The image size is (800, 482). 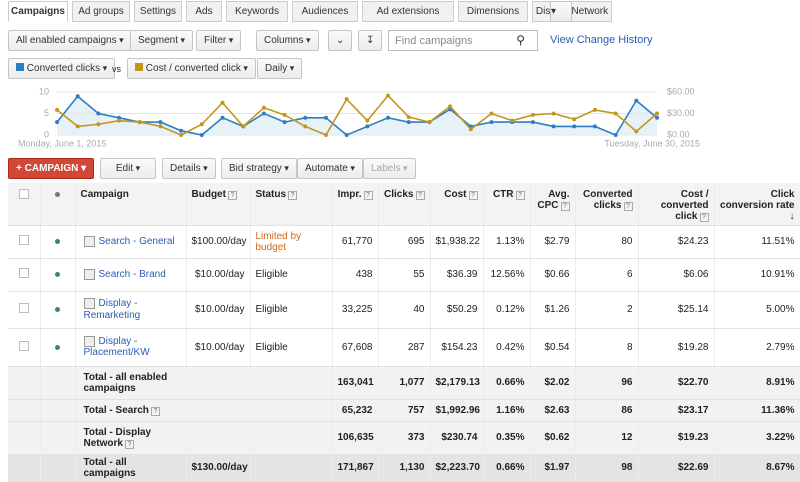 I want to click on total-text: 12, so click(x=627, y=437).